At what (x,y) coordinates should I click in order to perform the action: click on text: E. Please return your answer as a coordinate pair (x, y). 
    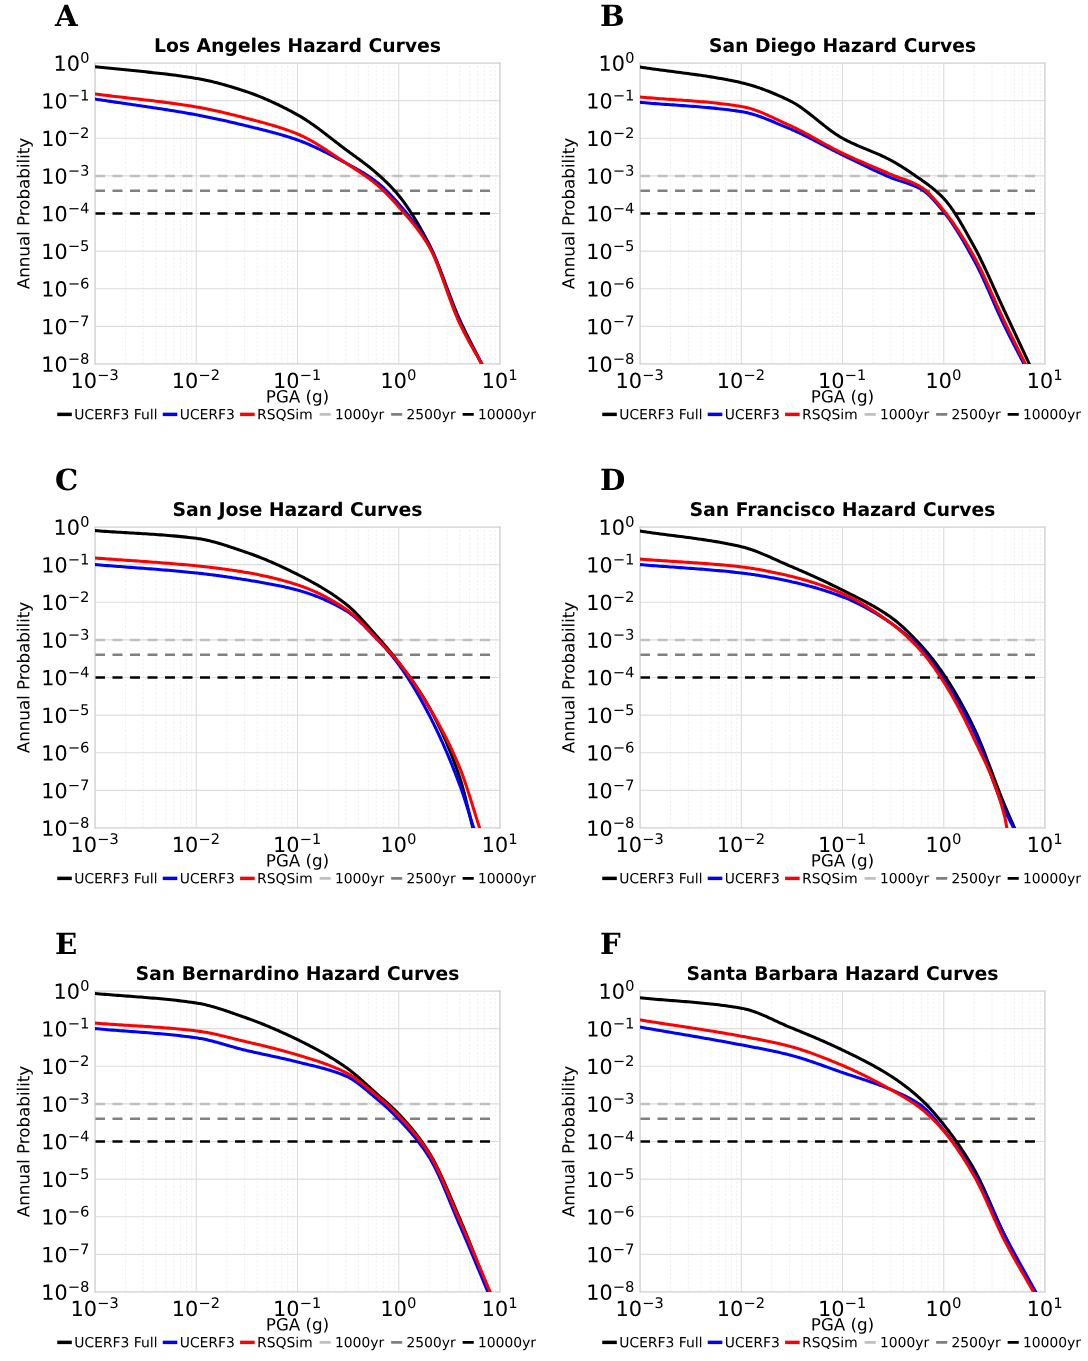
    Looking at the image, I should click on (66, 943).